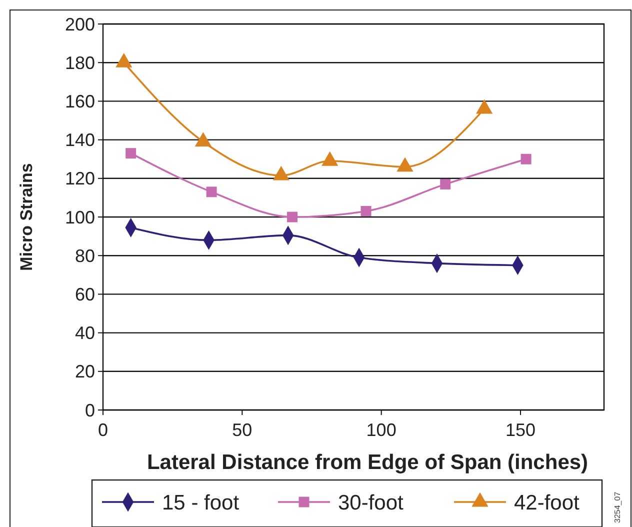  Describe the element at coordinates (79, 178) in the screenshot. I see `y-tick-label: 120` at that location.